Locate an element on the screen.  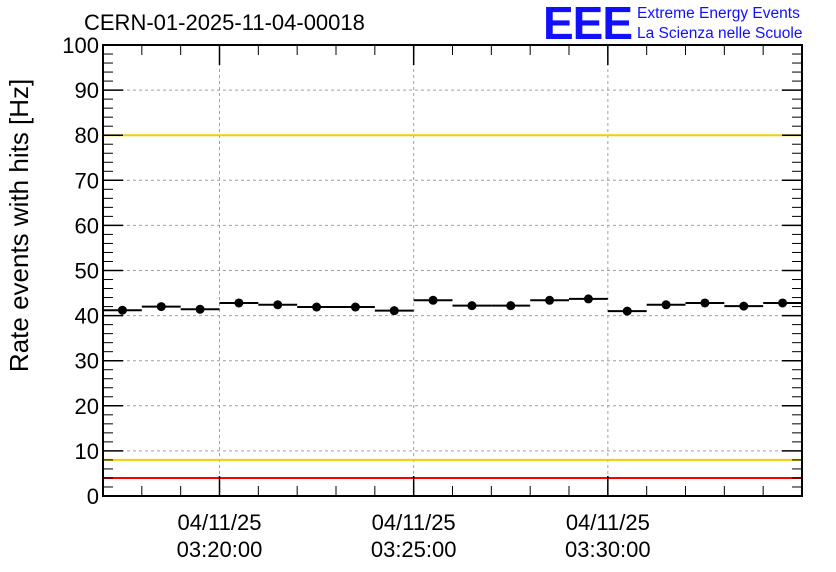
y-axis-title: Rate events with hits [Hz] is located at coordinates (19, 225).